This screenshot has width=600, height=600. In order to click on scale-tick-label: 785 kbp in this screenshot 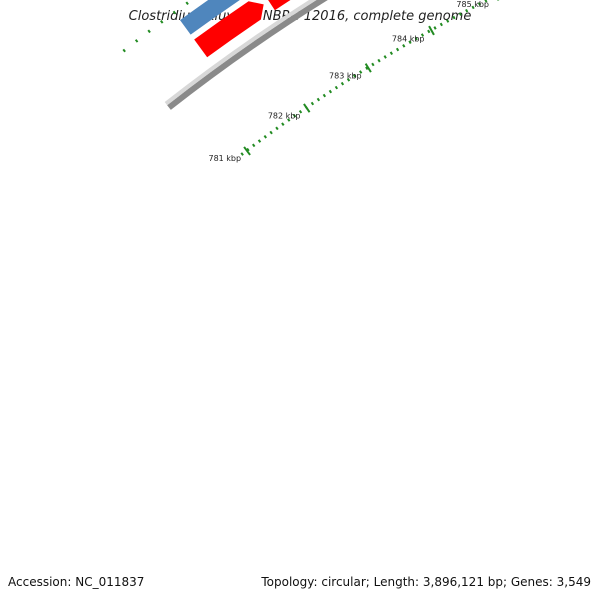, I will do `click(472, 4)`.